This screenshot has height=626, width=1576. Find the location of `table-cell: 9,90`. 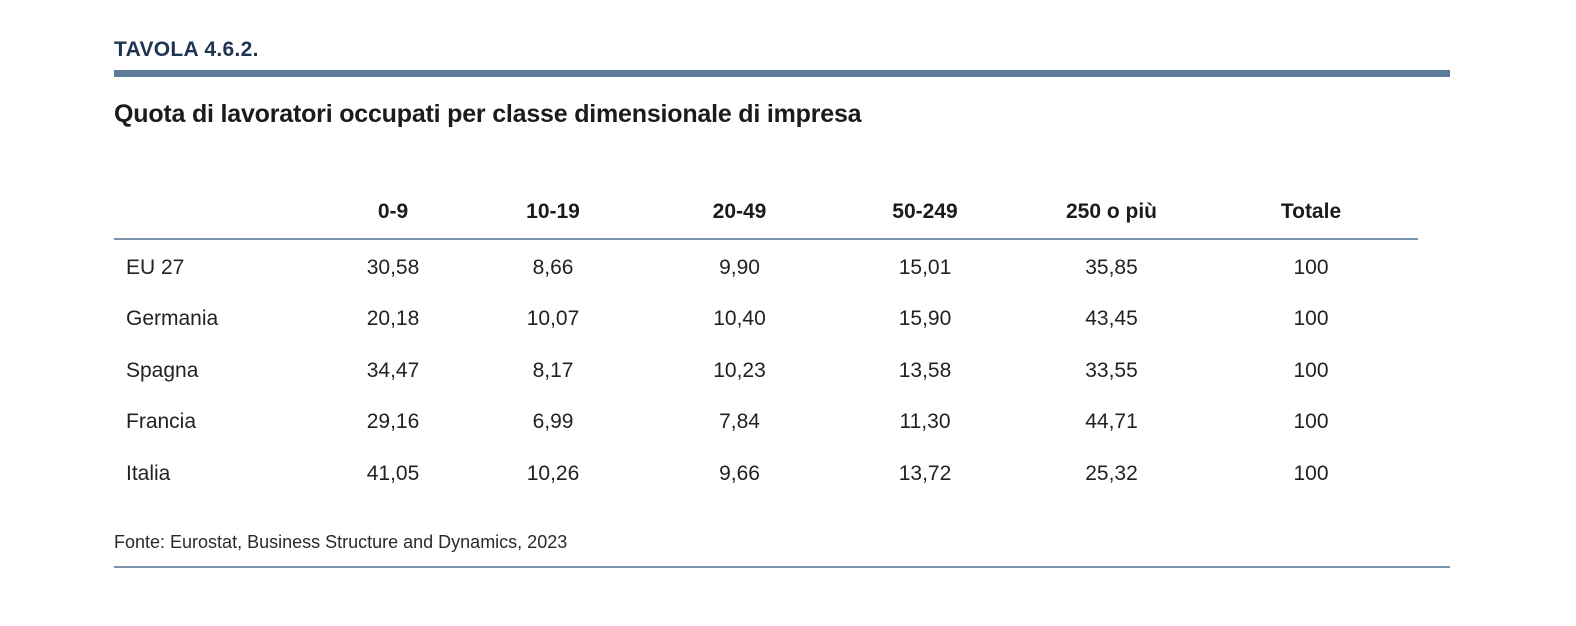

table-cell: 9,90 is located at coordinates (739, 267).